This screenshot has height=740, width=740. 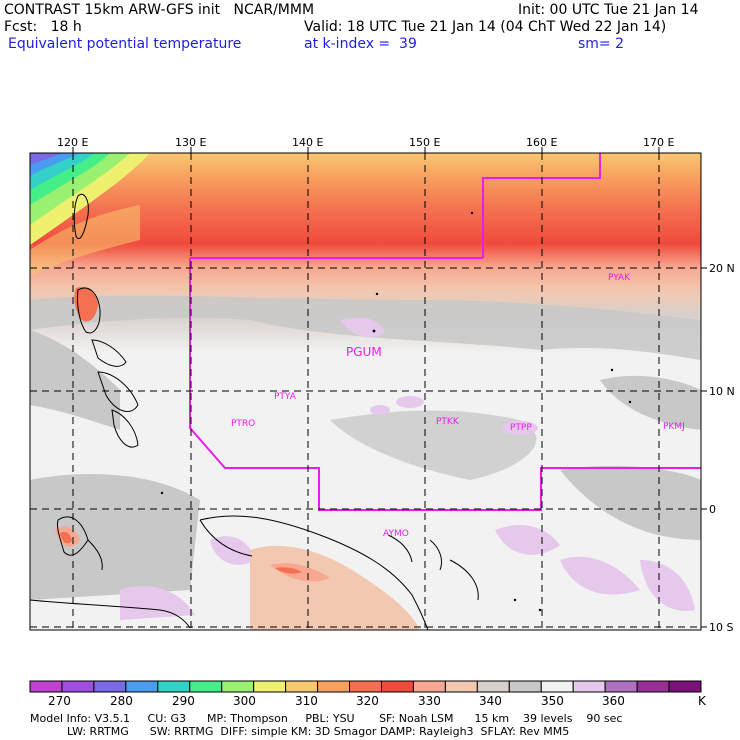 I want to click on lat-label-0: 0, so click(x=712, y=509).